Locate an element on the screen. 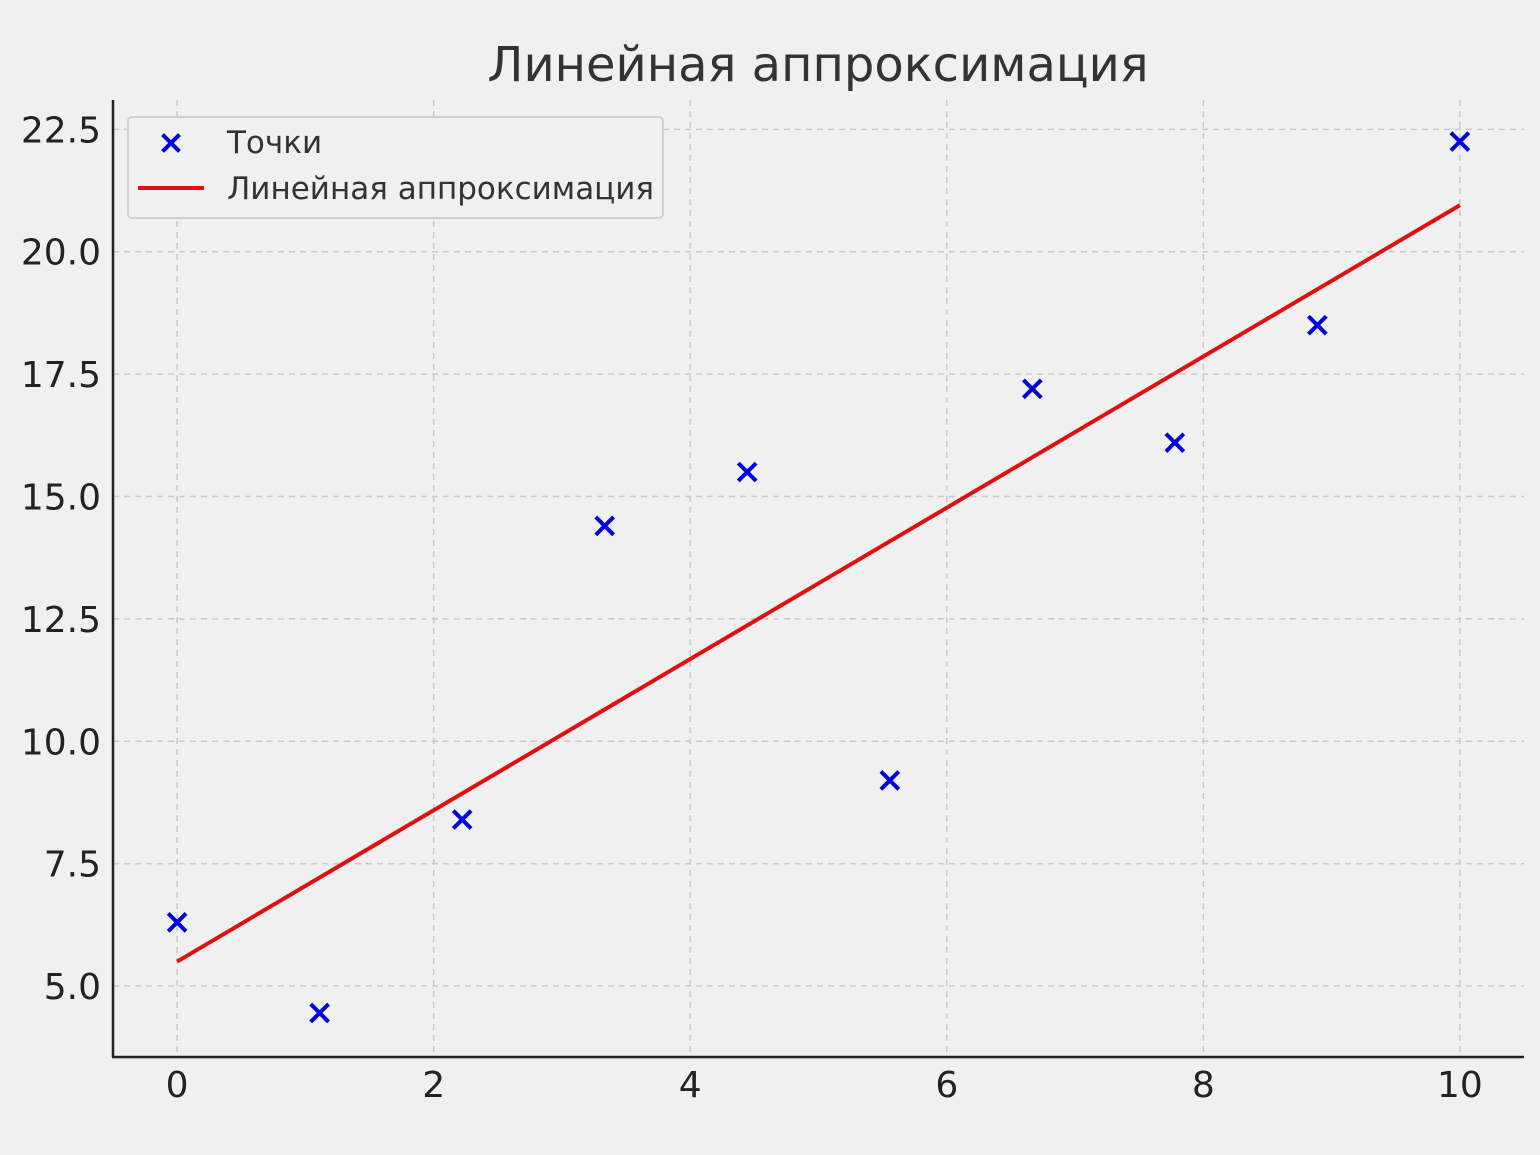 Image resolution: width=1540 pixels, height=1155 pixels. legend-label-fit: Линейная аппроксимация is located at coordinates (440, 189).